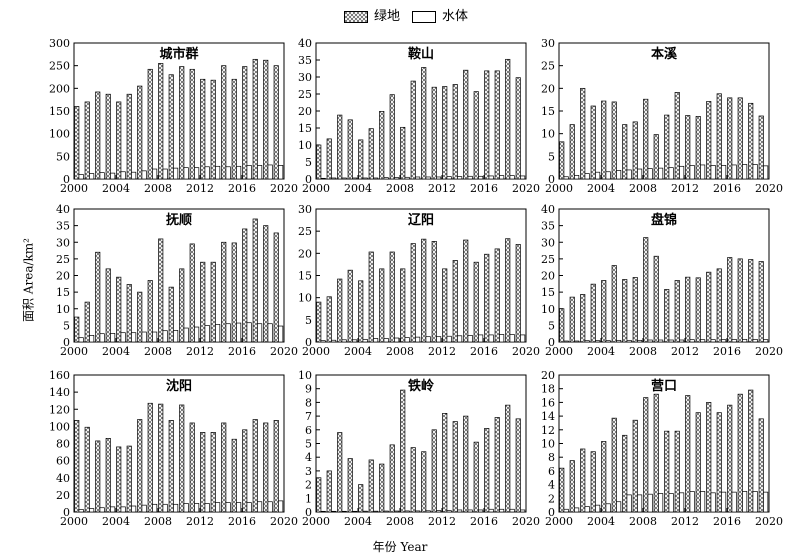  Describe the element at coordinates (484, 521) in the screenshot. I see `x-tick-label: 2016` at that location.